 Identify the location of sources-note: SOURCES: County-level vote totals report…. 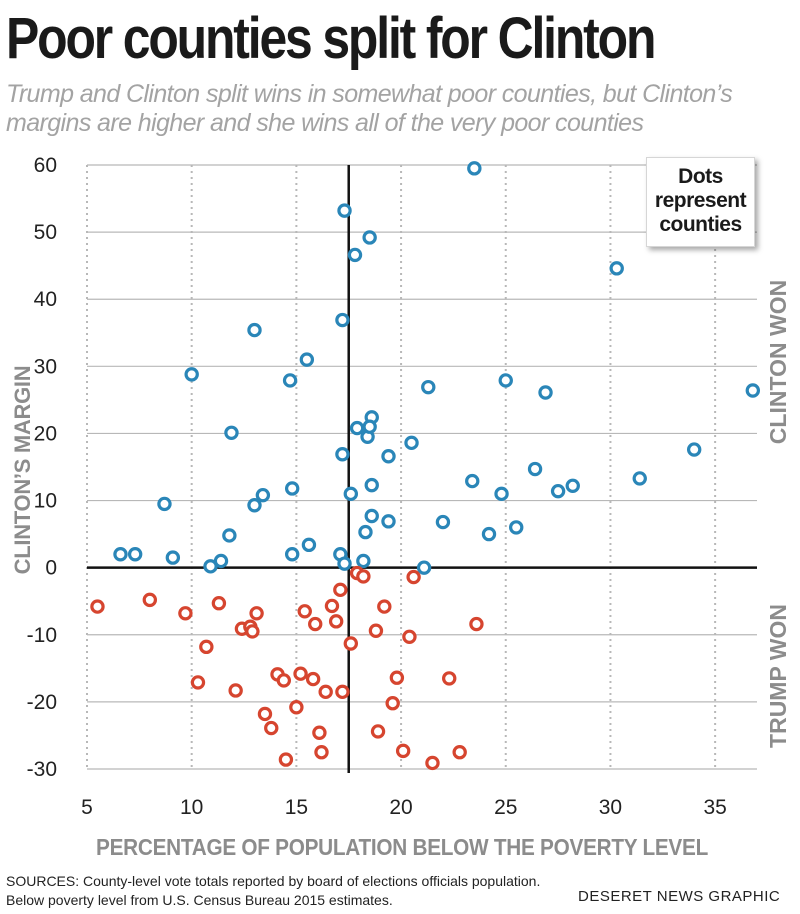
(286, 891).